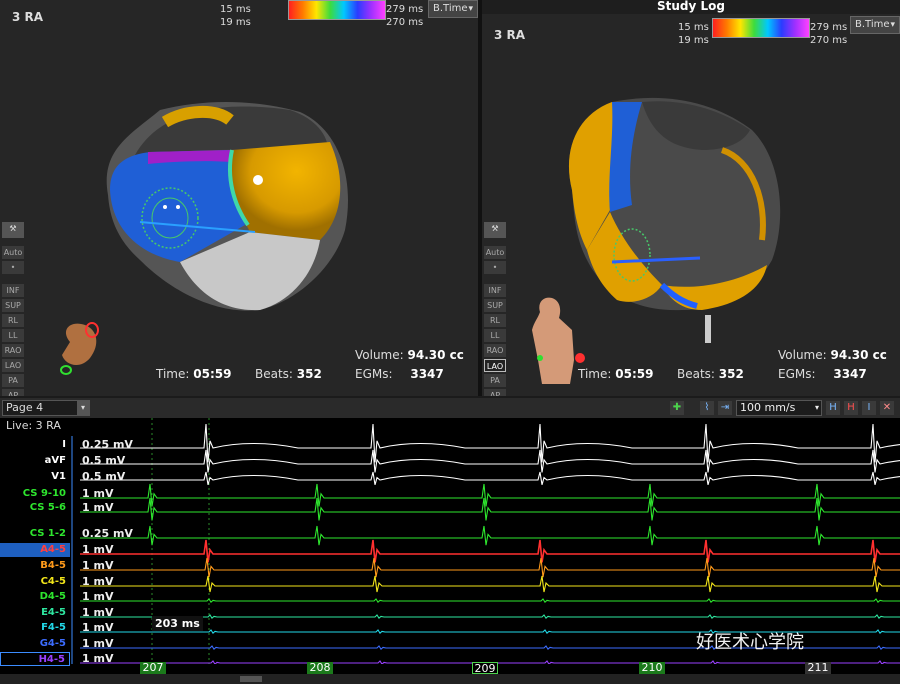 This screenshot has width=900, height=684. Describe the element at coordinates (47, 533) in the screenshot. I see `lead-label: CS 1-2` at that location.